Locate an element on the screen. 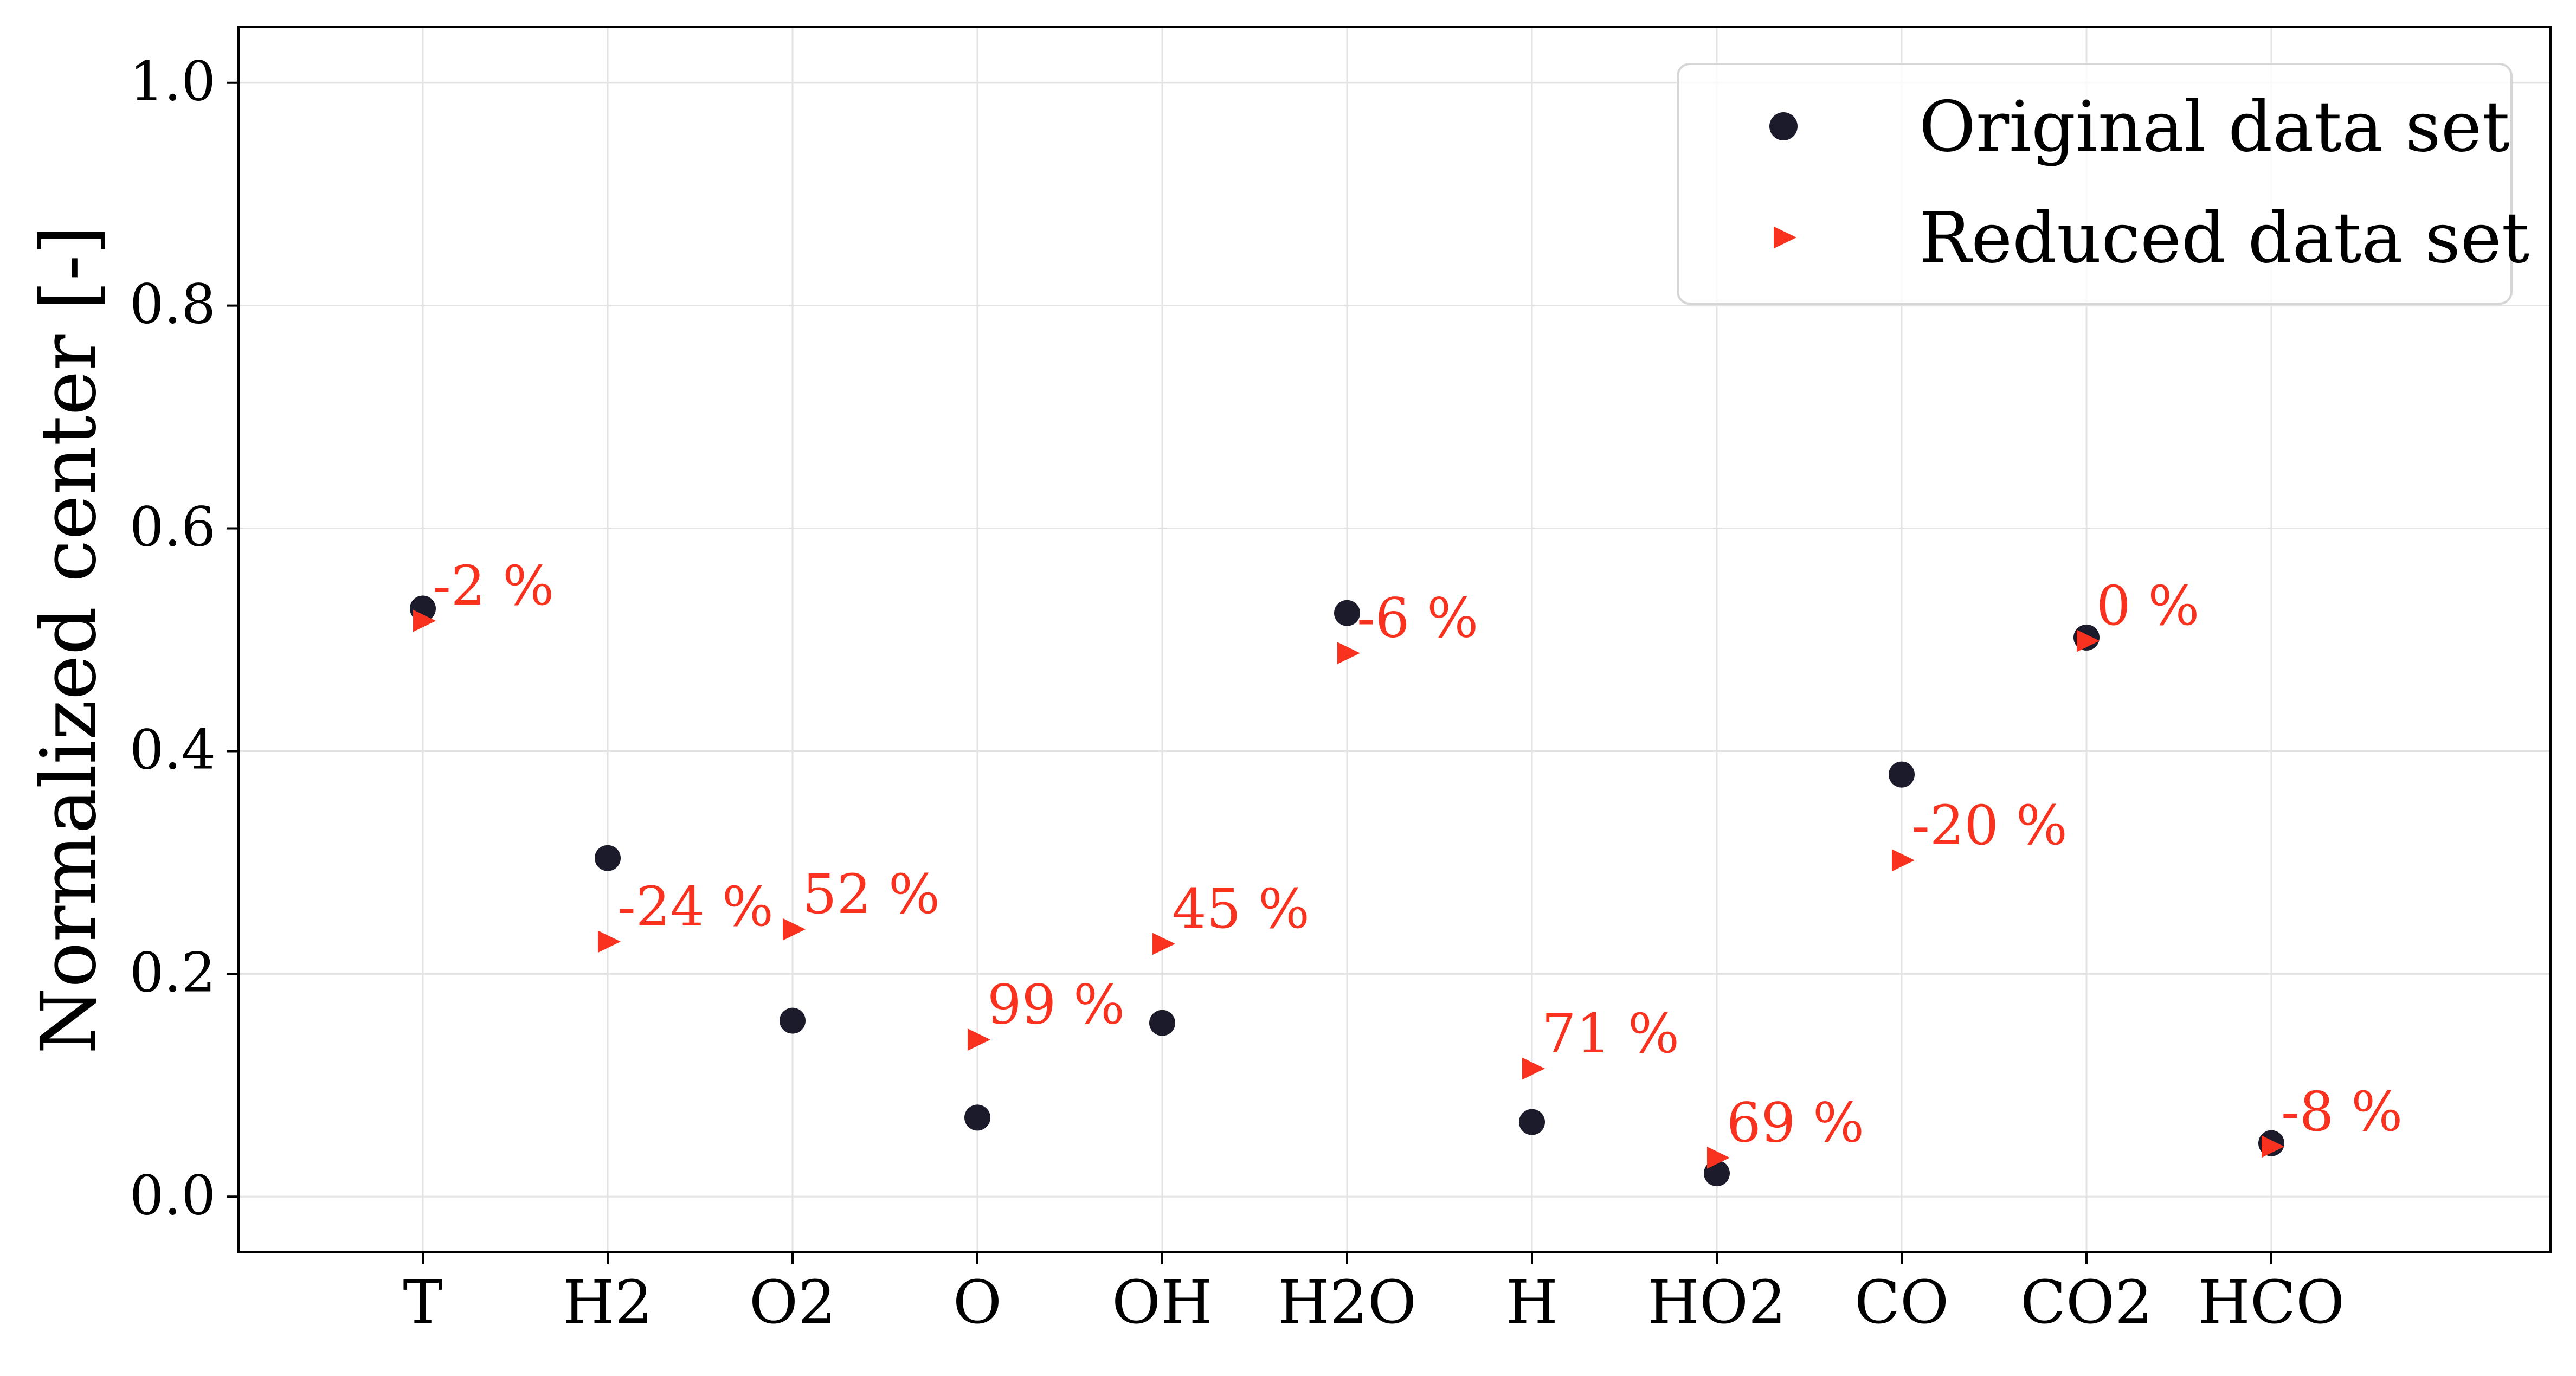 The height and width of the screenshot is (1376, 2576). x-tick-label: O is located at coordinates (977, 1303).